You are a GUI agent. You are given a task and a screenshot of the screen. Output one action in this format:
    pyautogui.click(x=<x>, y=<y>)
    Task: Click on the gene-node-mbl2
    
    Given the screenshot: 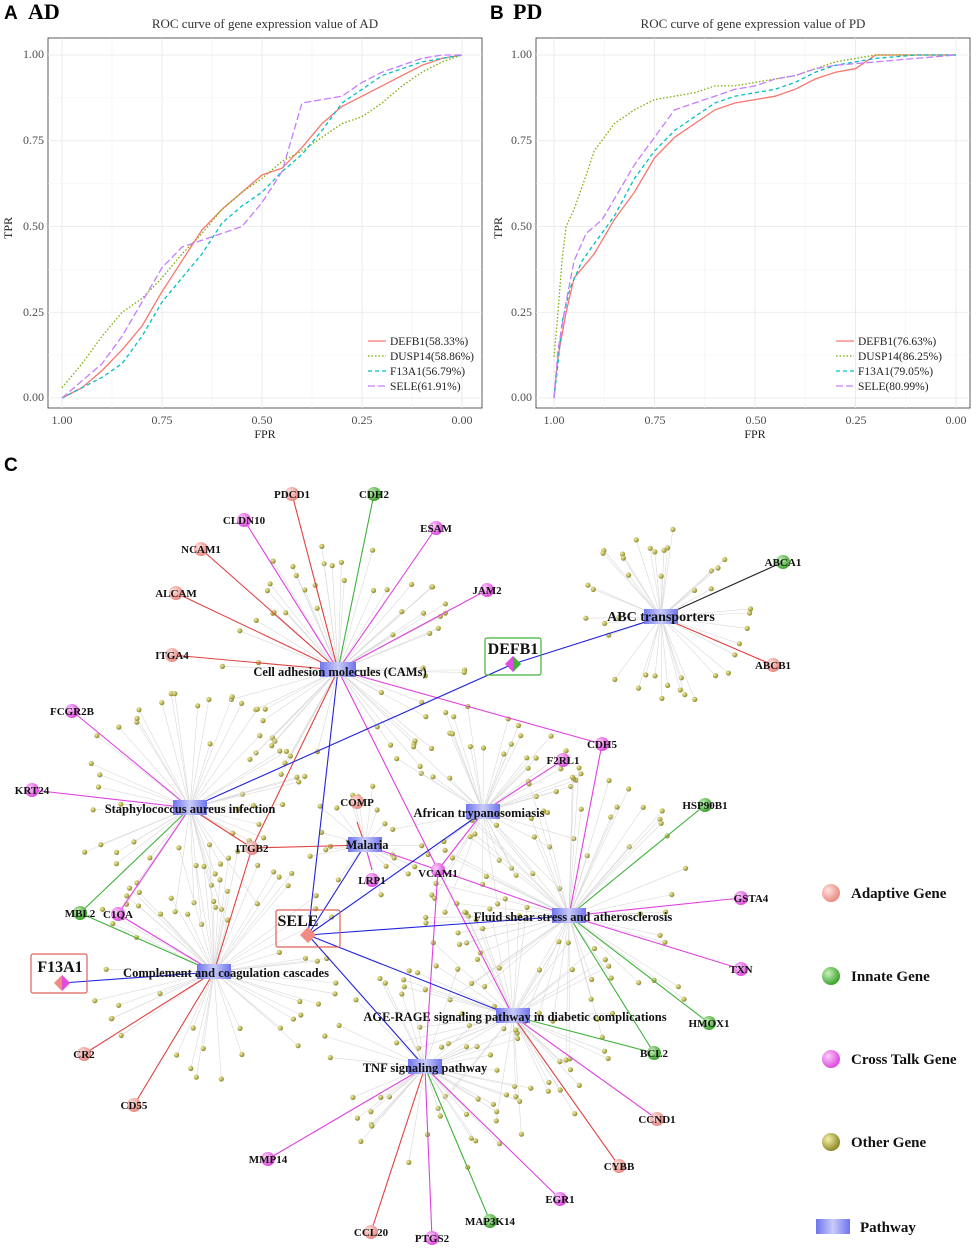 What is the action you would take?
    pyautogui.click(x=80, y=913)
    